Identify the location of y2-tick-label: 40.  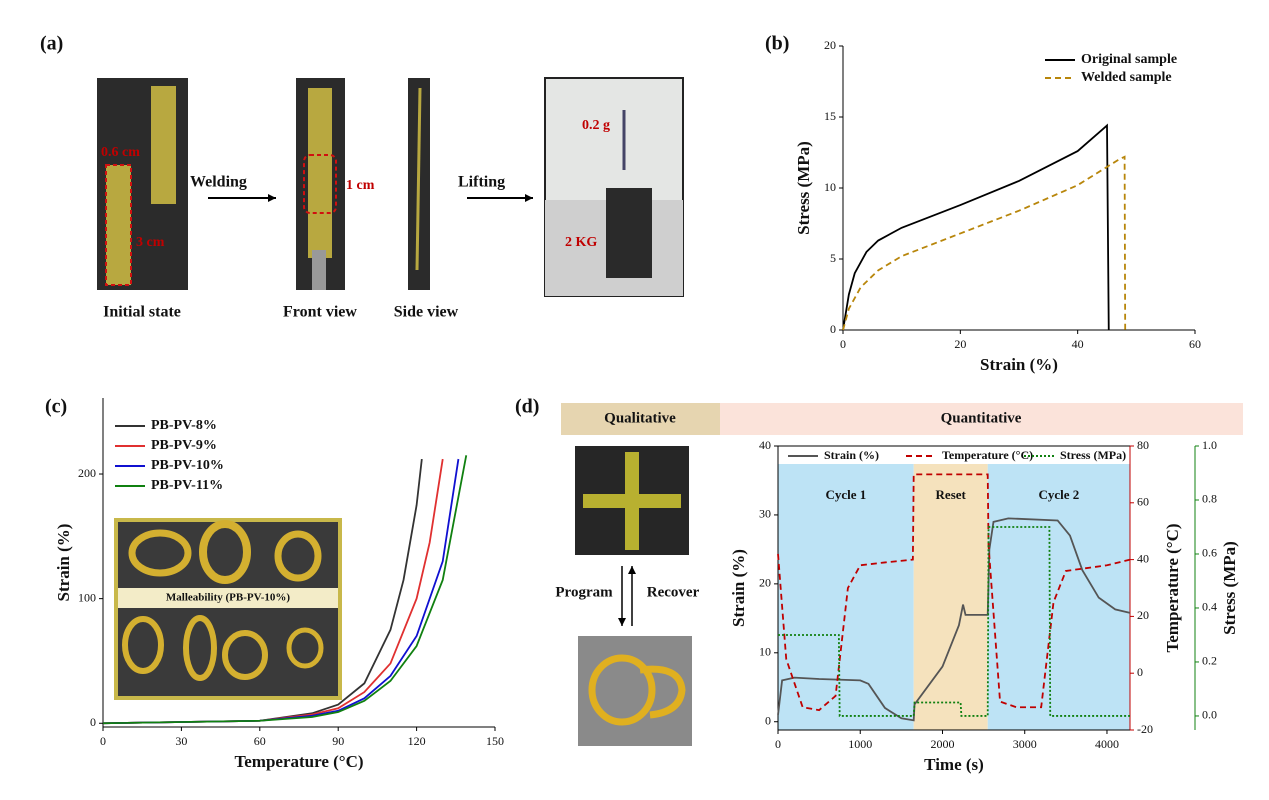
(1143, 558).